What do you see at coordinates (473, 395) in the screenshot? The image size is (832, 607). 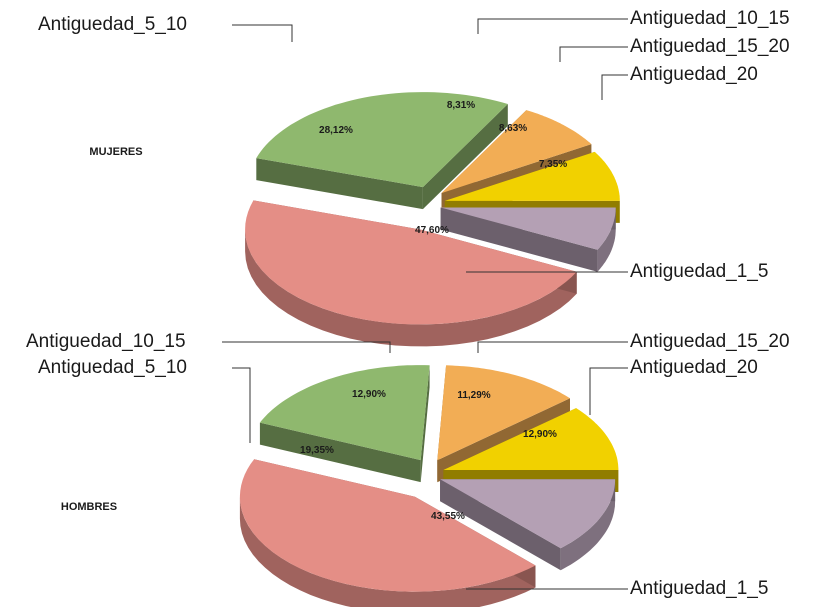 I see `slice-value-antiguedad-15-20: 11,29%` at bounding box center [473, 395].